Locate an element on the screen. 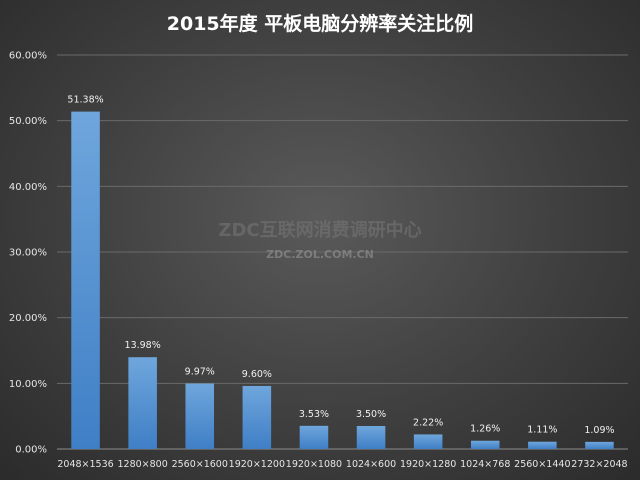  watermark-sub: ZDC.ZOL.COM.CN is located at coordinates (320, 254).